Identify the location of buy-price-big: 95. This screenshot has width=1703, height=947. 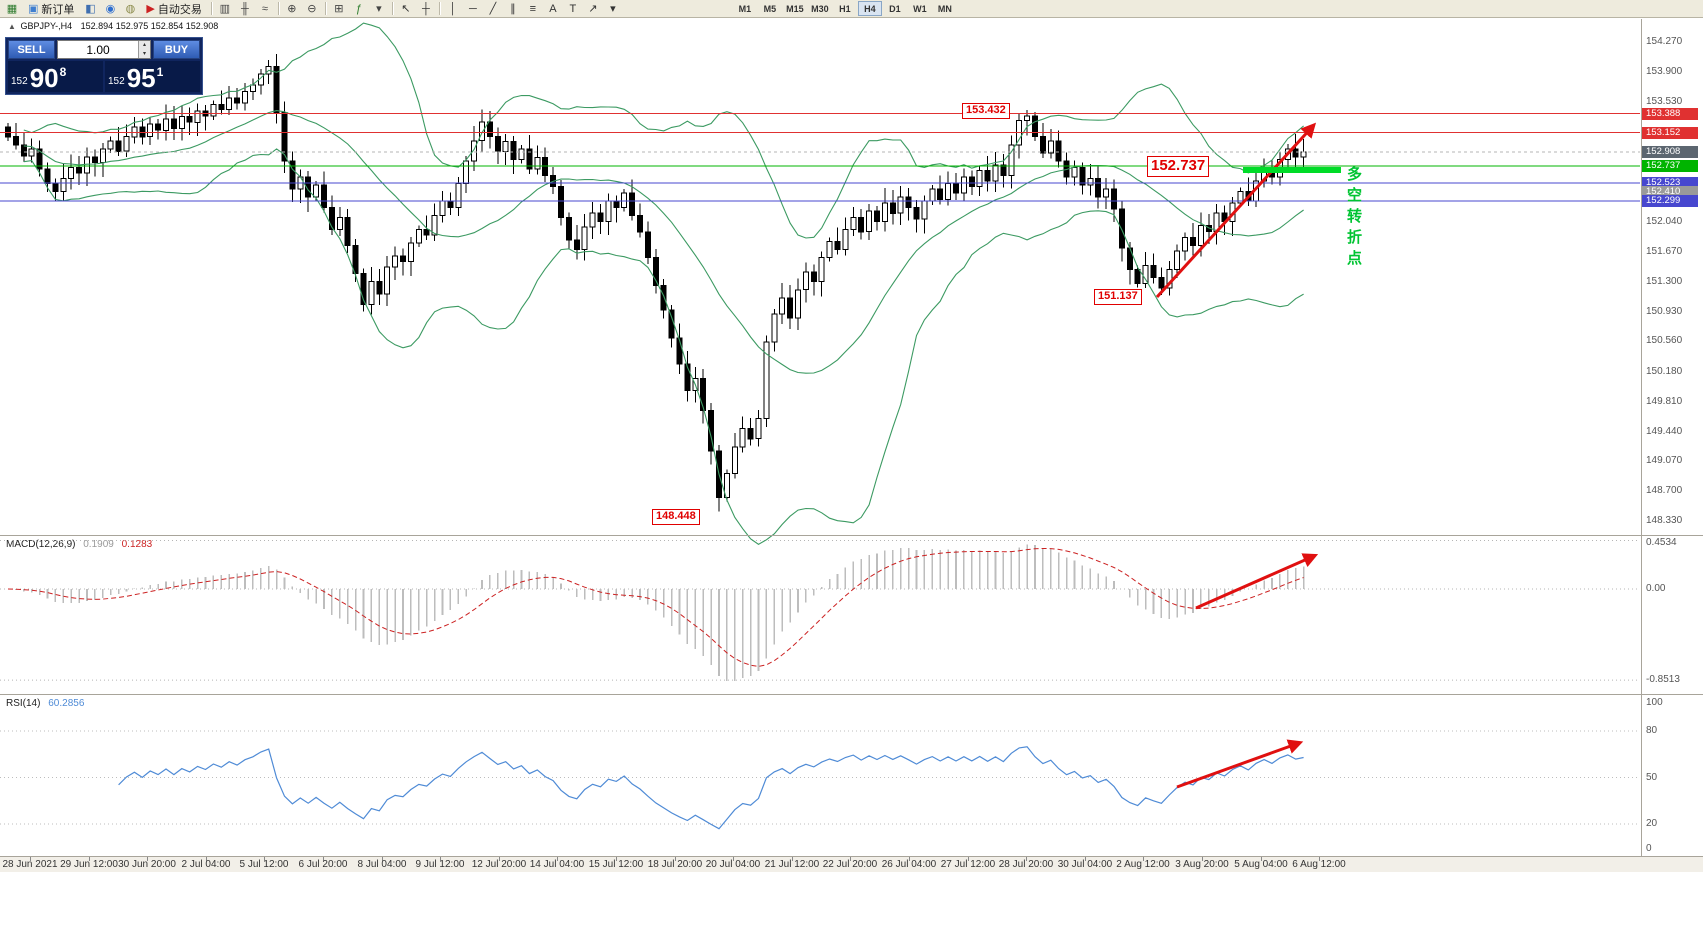
(141, 78).